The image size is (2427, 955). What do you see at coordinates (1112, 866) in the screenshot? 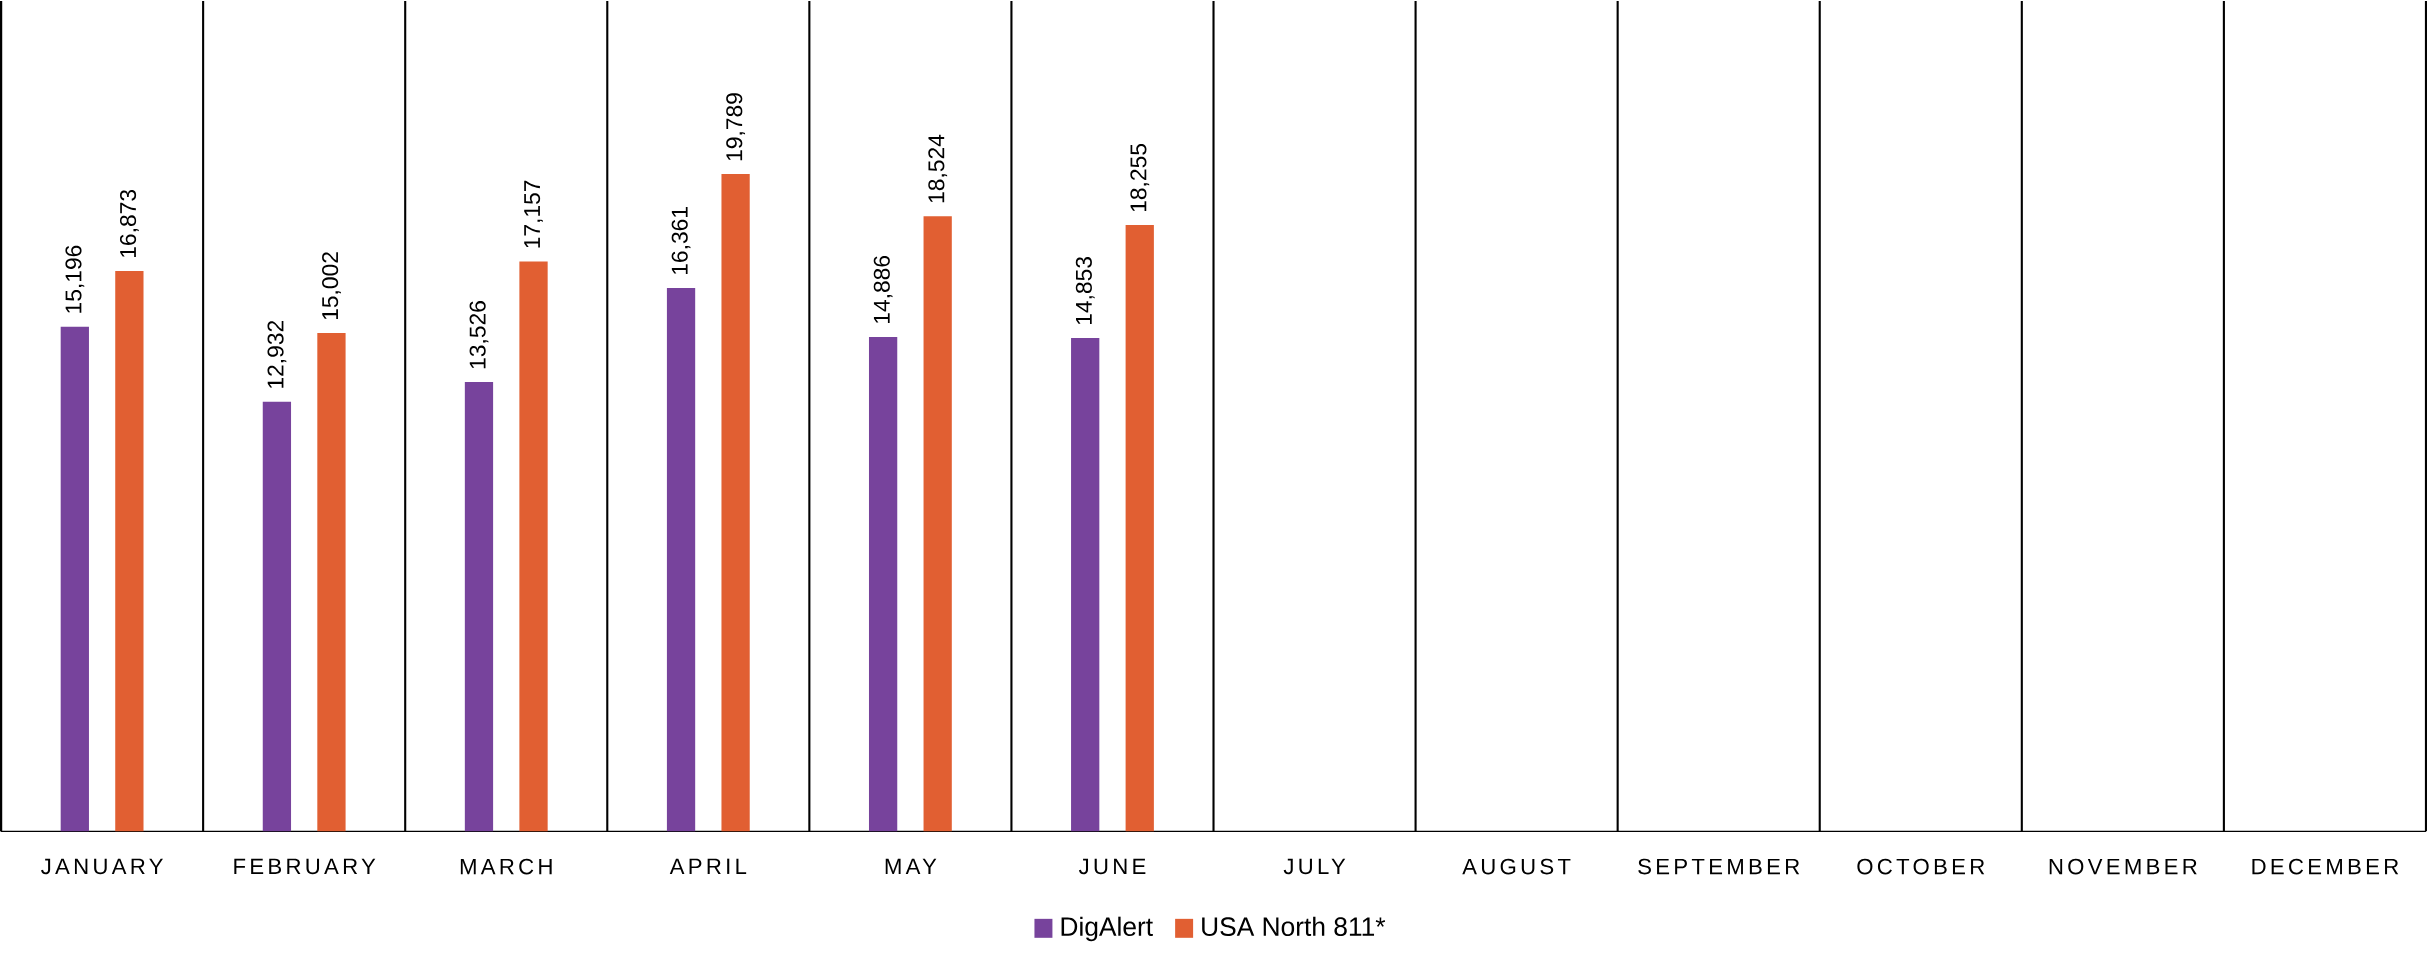
I see `x-tick-label: JUNE` at bounding box center [1112, 866].